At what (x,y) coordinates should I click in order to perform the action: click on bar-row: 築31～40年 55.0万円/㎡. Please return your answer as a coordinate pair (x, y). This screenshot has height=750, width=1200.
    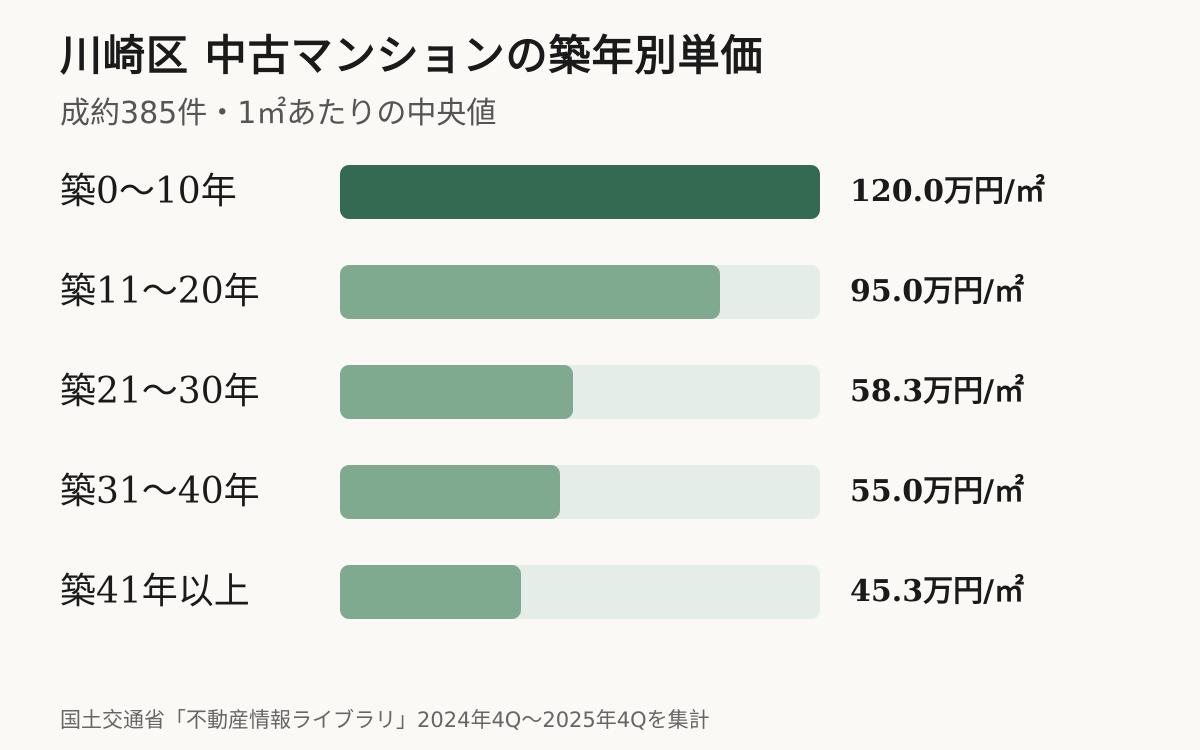
    Looking at the image, I should click on (600, 492).